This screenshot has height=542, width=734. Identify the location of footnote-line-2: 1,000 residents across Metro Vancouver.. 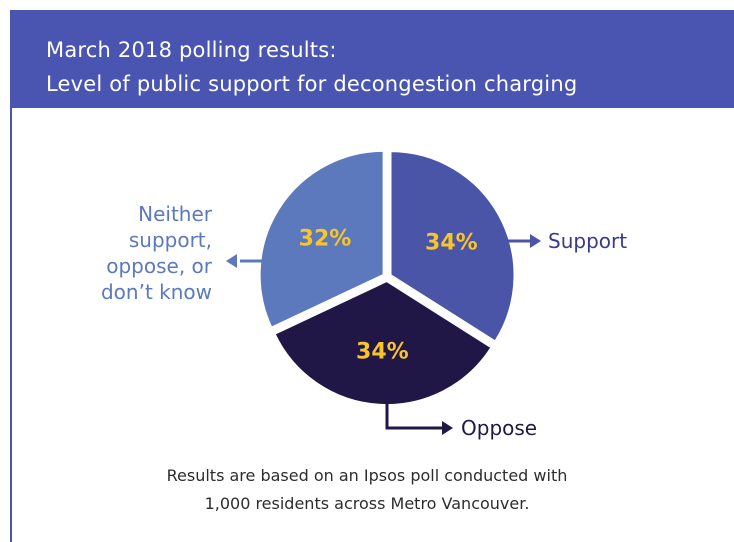
(367, 503).